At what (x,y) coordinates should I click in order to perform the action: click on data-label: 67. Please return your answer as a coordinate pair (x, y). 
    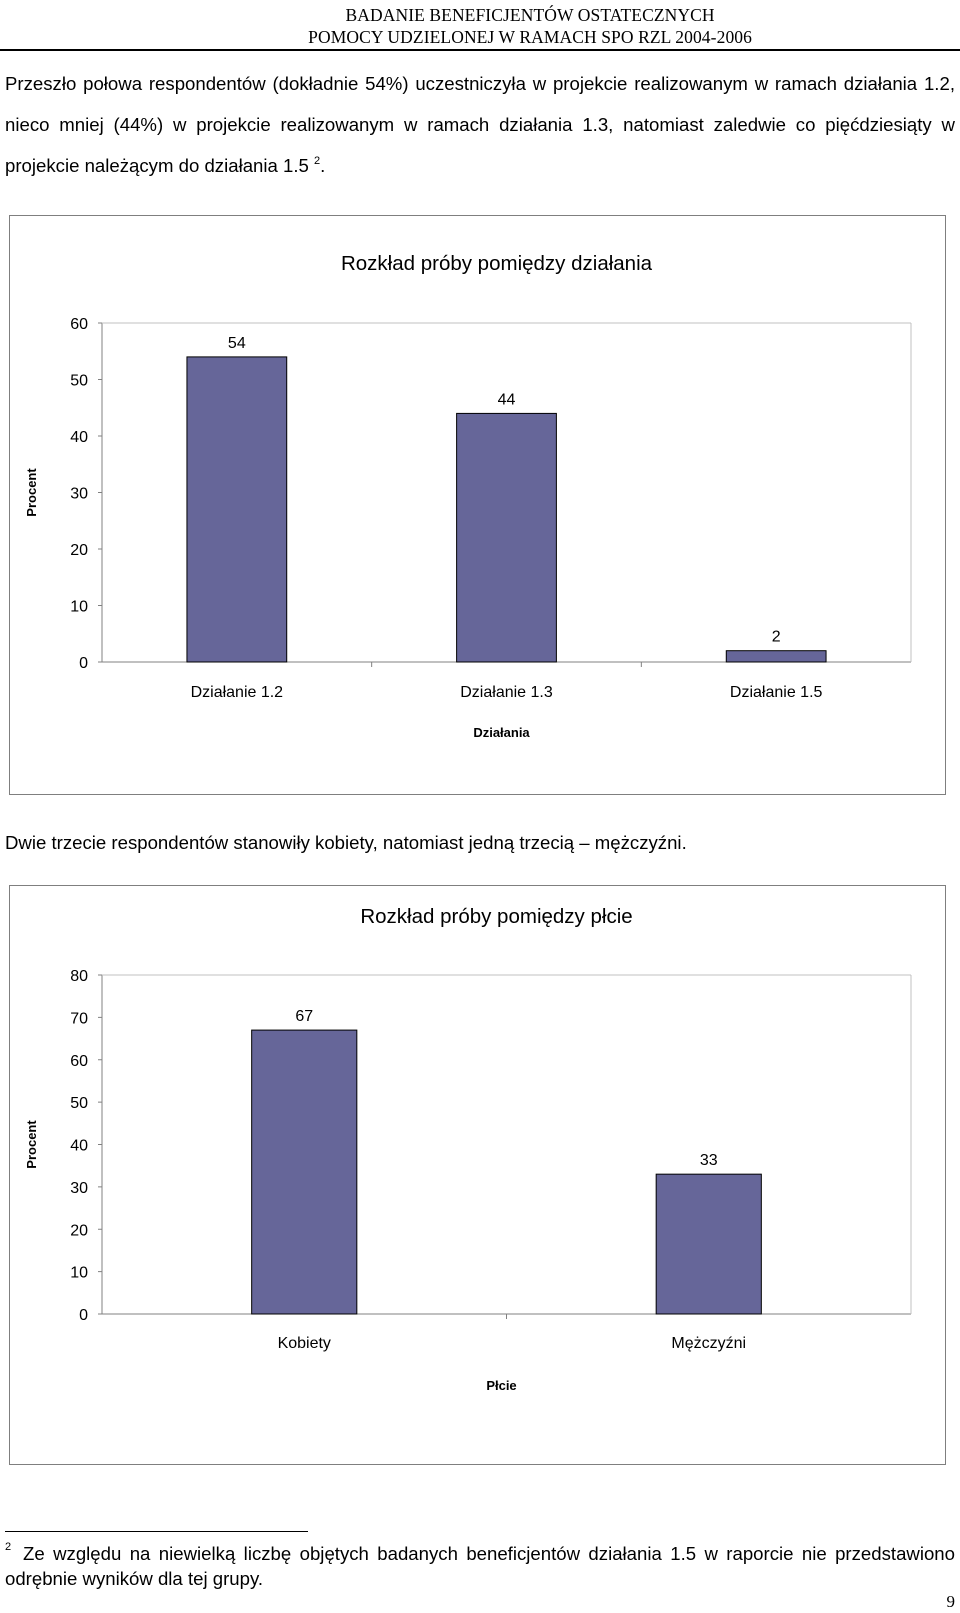
    Looking at the image, I should click on (304, 1016).